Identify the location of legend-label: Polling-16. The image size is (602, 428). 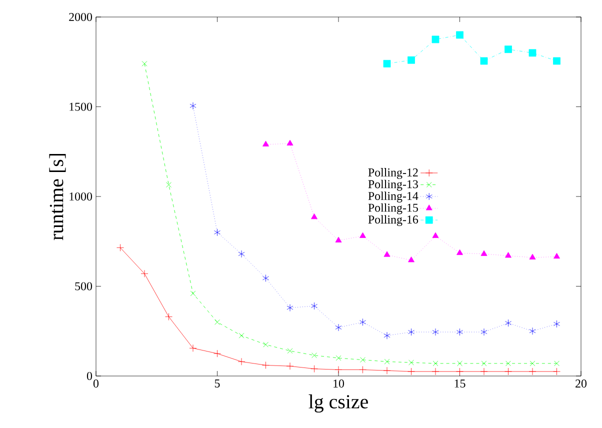
(393, 220).